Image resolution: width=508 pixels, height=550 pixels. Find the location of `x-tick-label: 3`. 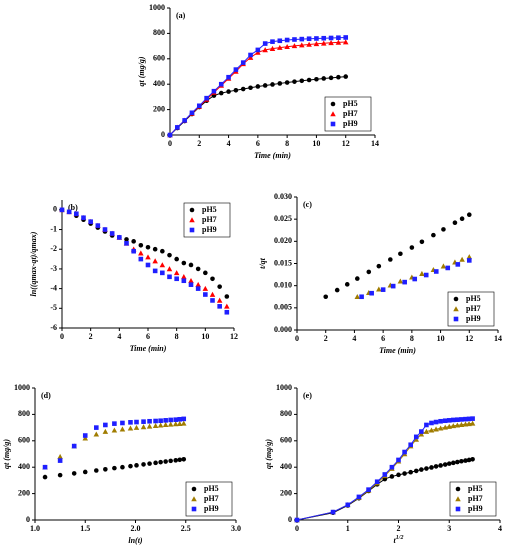

x-tick-label: 3 is located at coordinates (449, 528).